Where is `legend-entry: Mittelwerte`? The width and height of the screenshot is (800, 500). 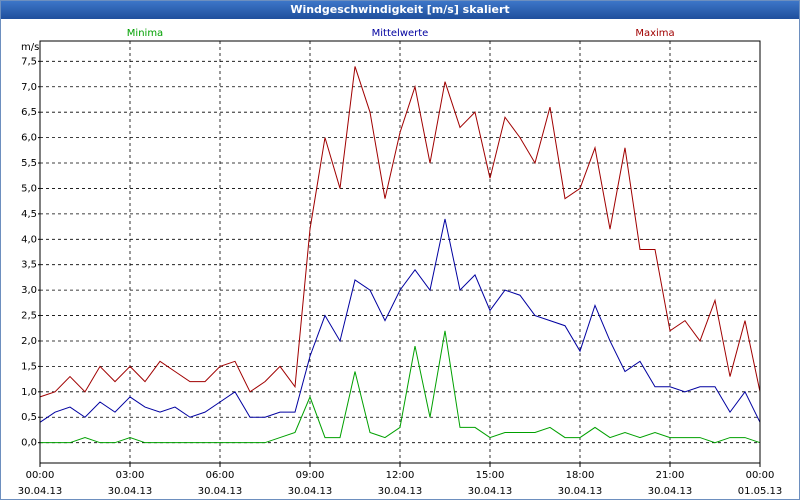 legend-entry: Mittelwerte is located at coordinates (400, 33).